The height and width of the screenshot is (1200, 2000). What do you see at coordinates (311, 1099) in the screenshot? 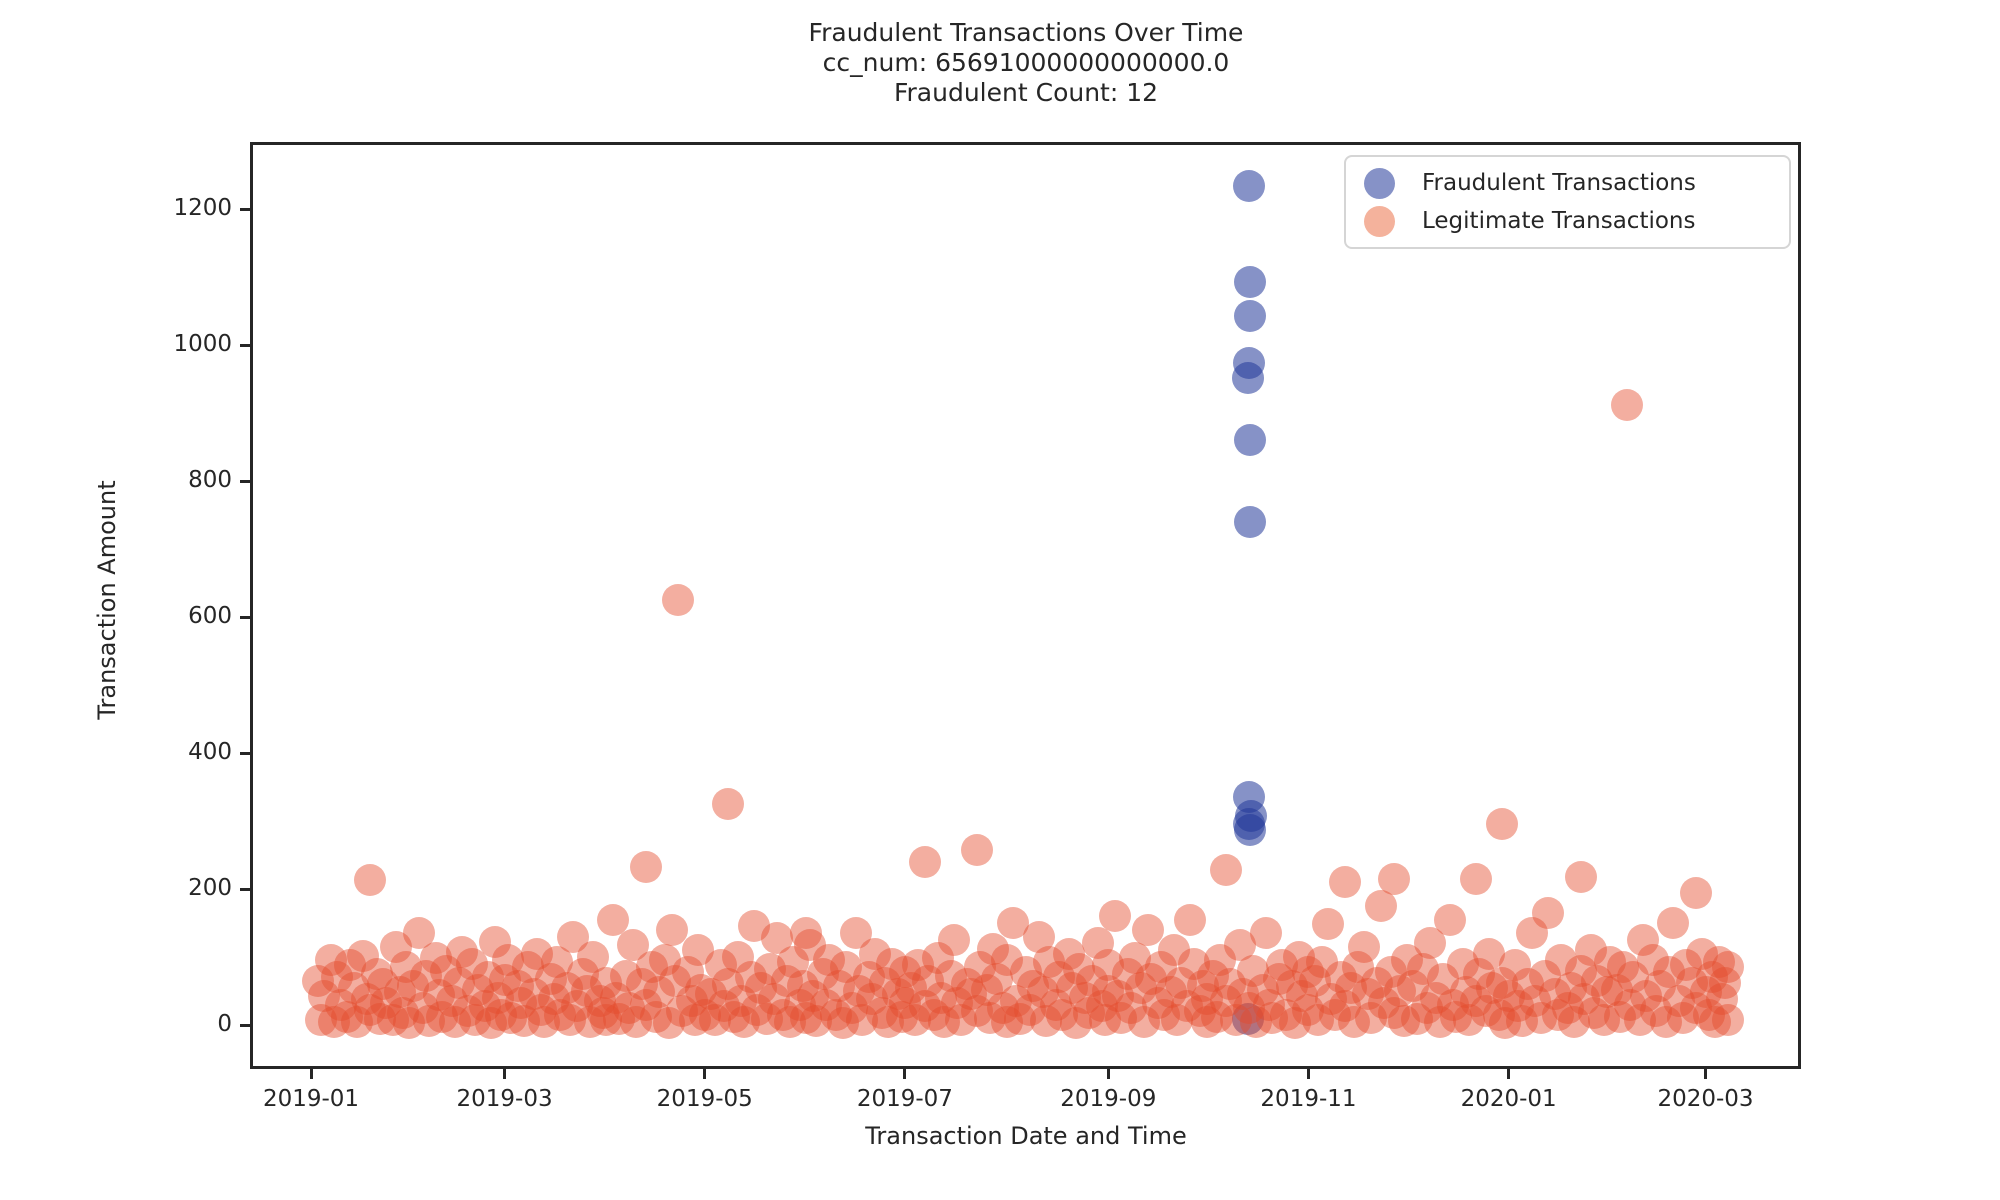
I see `x-tick-label: 2019-01` at bounding box center [311, 1099].